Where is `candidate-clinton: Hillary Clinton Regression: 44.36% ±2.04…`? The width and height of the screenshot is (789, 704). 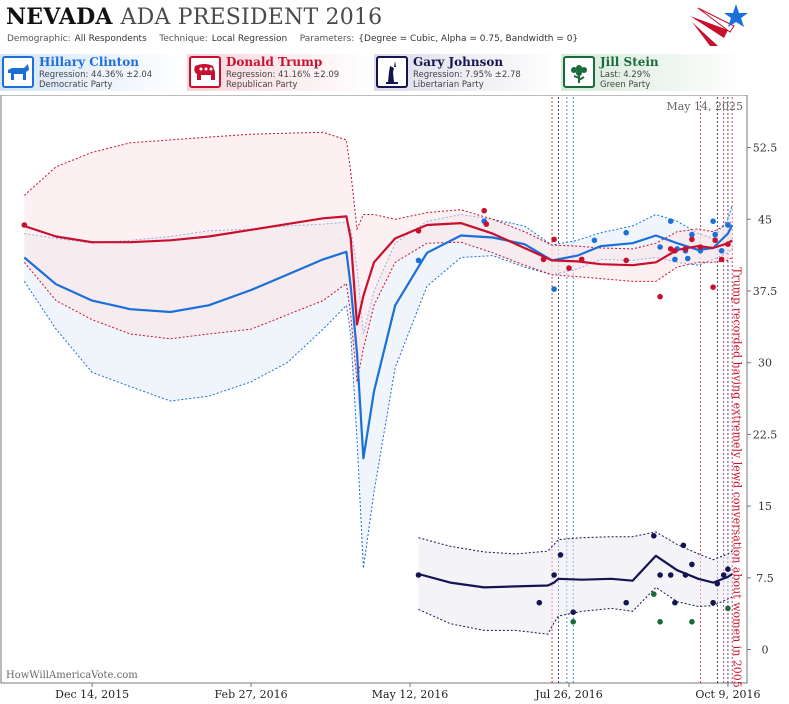 candidate-clinton: Hillary Clinton Regression: 44.36% ±2.04… is located at coordinates (92, 72).